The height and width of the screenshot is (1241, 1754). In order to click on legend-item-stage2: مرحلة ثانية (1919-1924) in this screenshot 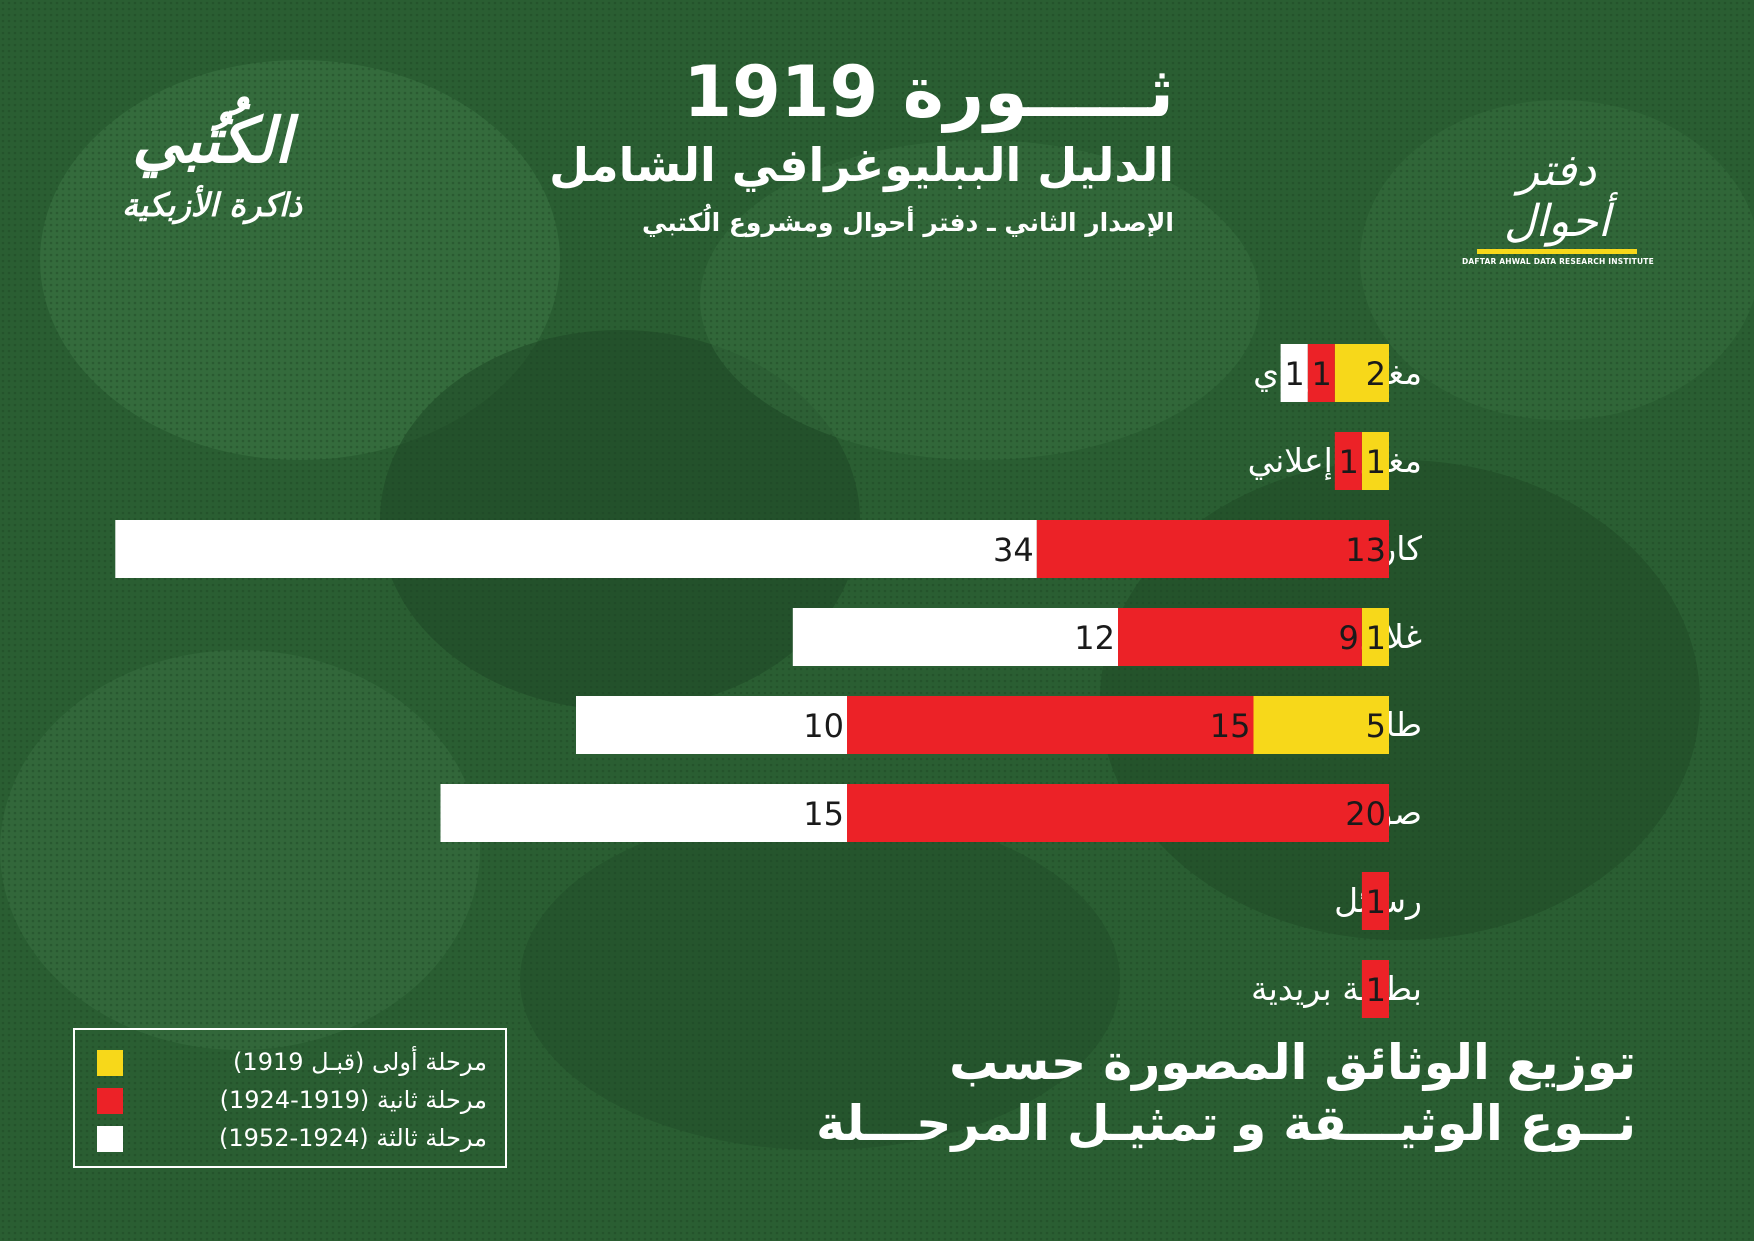, I will do `click(292, 1101)`.